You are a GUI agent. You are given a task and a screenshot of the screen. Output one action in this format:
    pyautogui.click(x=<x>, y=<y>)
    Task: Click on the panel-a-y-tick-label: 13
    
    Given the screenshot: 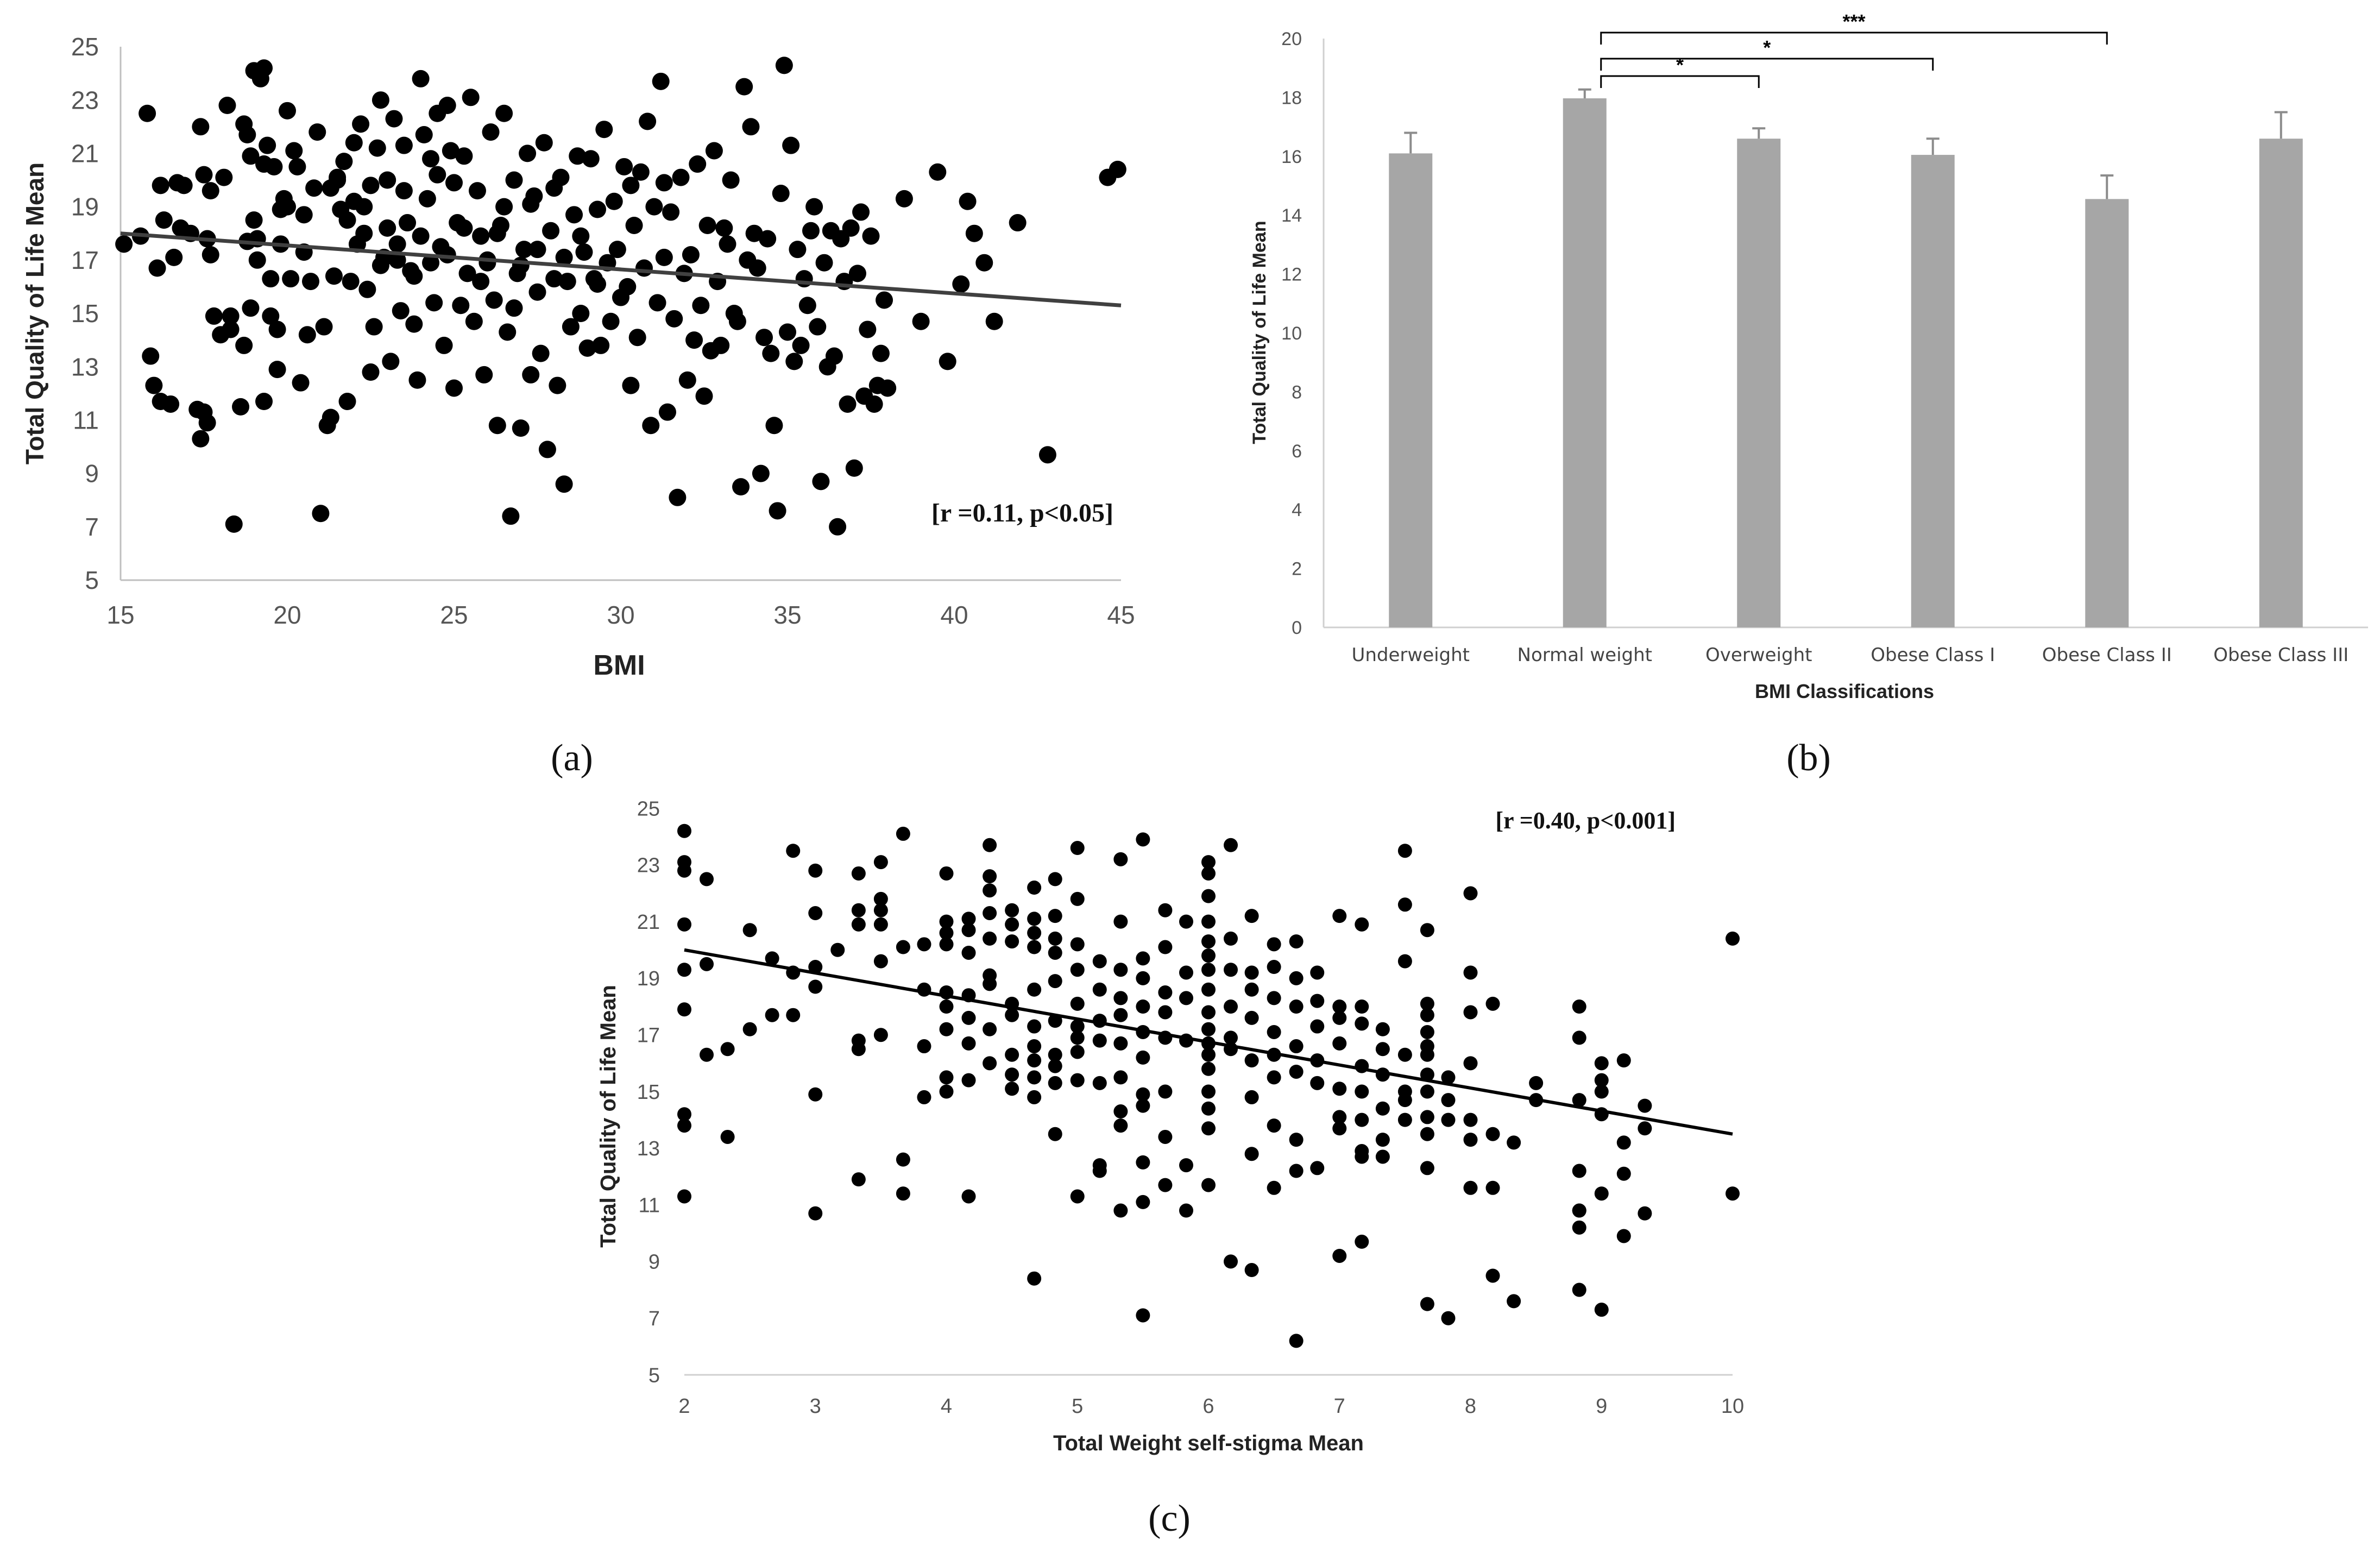 What is the action you would take?
    pyautogui.click(x=85, y=367)
    